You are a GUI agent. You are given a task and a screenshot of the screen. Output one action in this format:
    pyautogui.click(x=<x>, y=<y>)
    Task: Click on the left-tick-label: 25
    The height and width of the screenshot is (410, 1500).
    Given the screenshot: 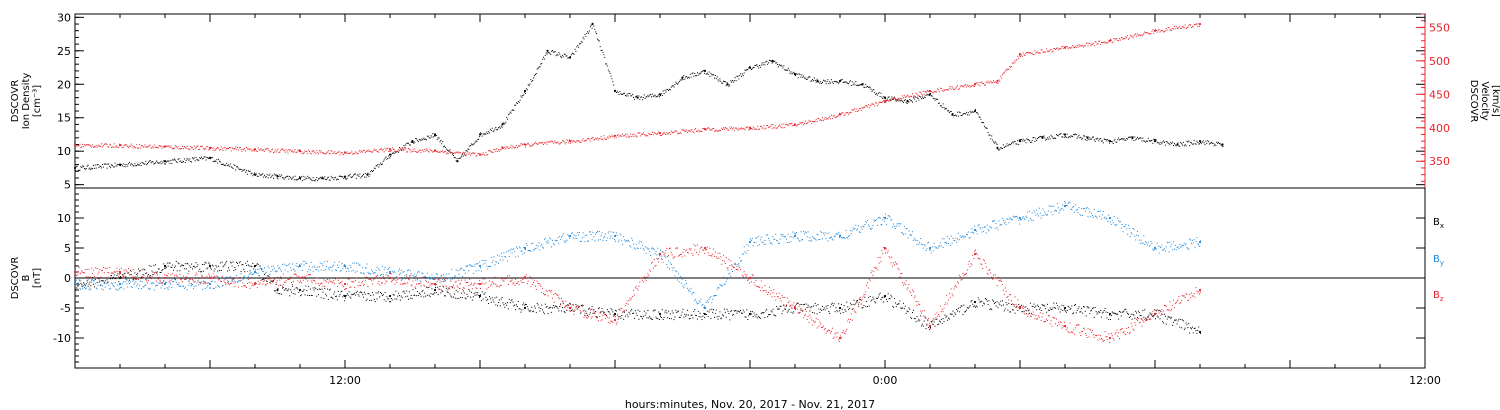 What is the action you would take?
    pyautogui.click(x=64, y=51)
    